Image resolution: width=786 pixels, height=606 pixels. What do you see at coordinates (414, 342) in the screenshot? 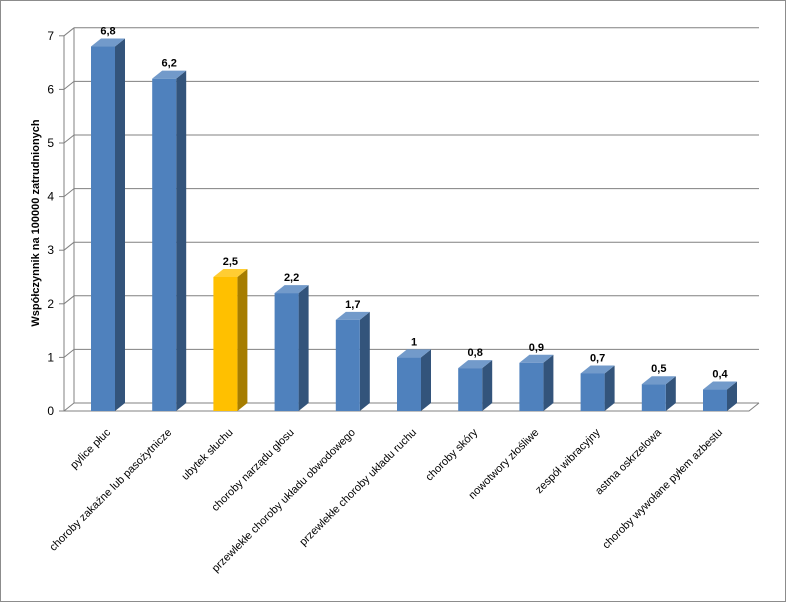
I see `data-label: 1` at bounding box center [414, 342].